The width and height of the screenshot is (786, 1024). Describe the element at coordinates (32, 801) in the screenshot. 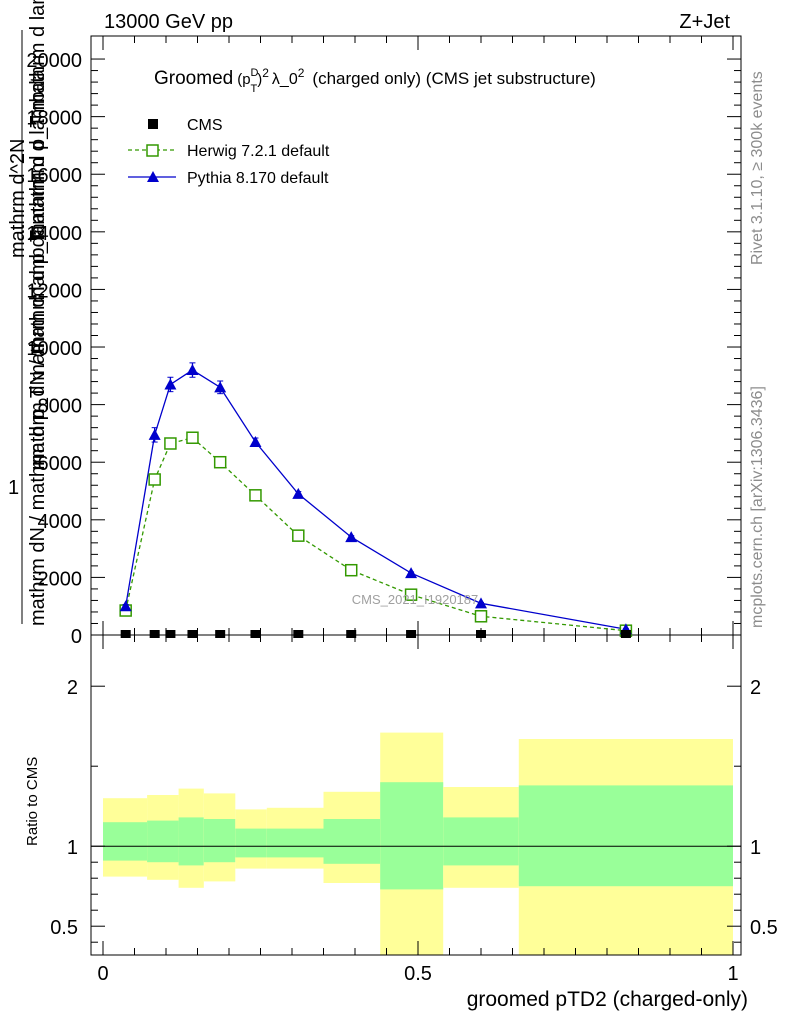

I see `ratio-y-label: Ratio to CMS` at that location.